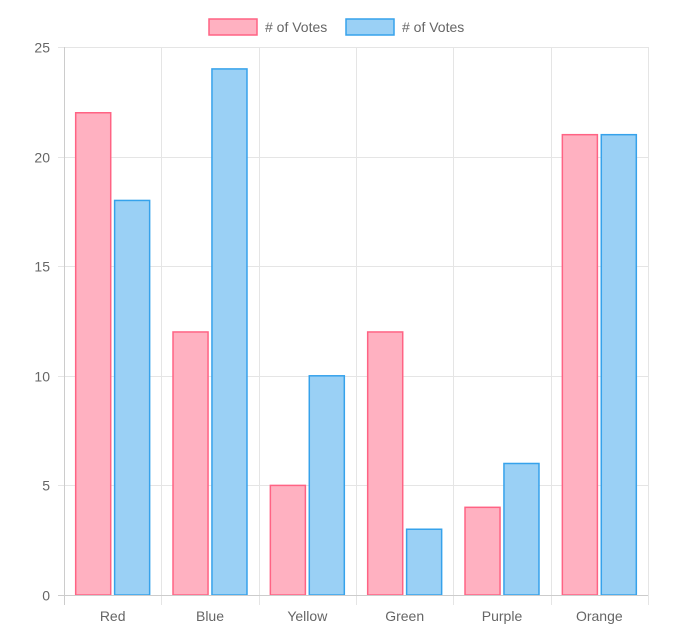  What do you see at coordinates (404, 616) in the screenshot?
I see `x-tick-label: Green` at bounding box center [404, 616].